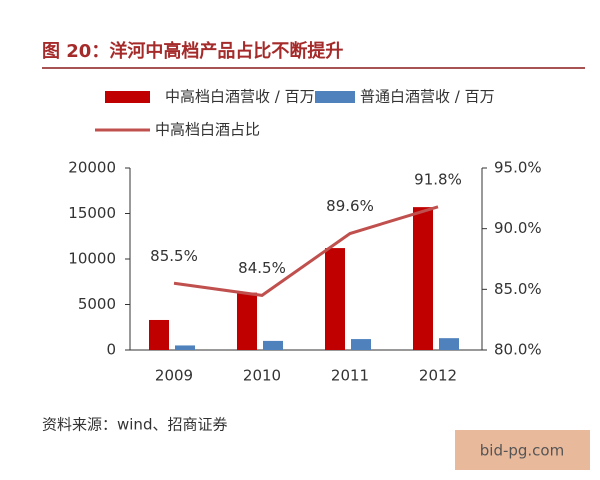  What do you see at coordinates (174, 376) in the screenshot?
I see `x-tick-label: 2009` at bounding box center [174, 376].